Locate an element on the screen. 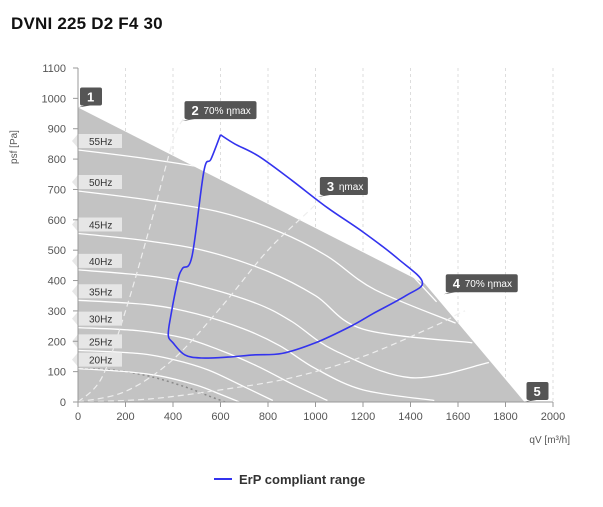  marker-3: 3 ηmax is located at coordinates (342, 187).